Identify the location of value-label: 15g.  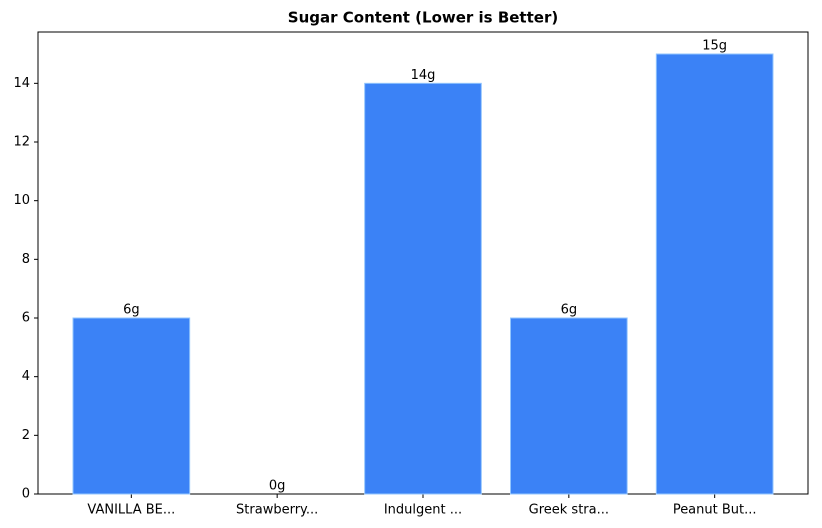
(714, 46).